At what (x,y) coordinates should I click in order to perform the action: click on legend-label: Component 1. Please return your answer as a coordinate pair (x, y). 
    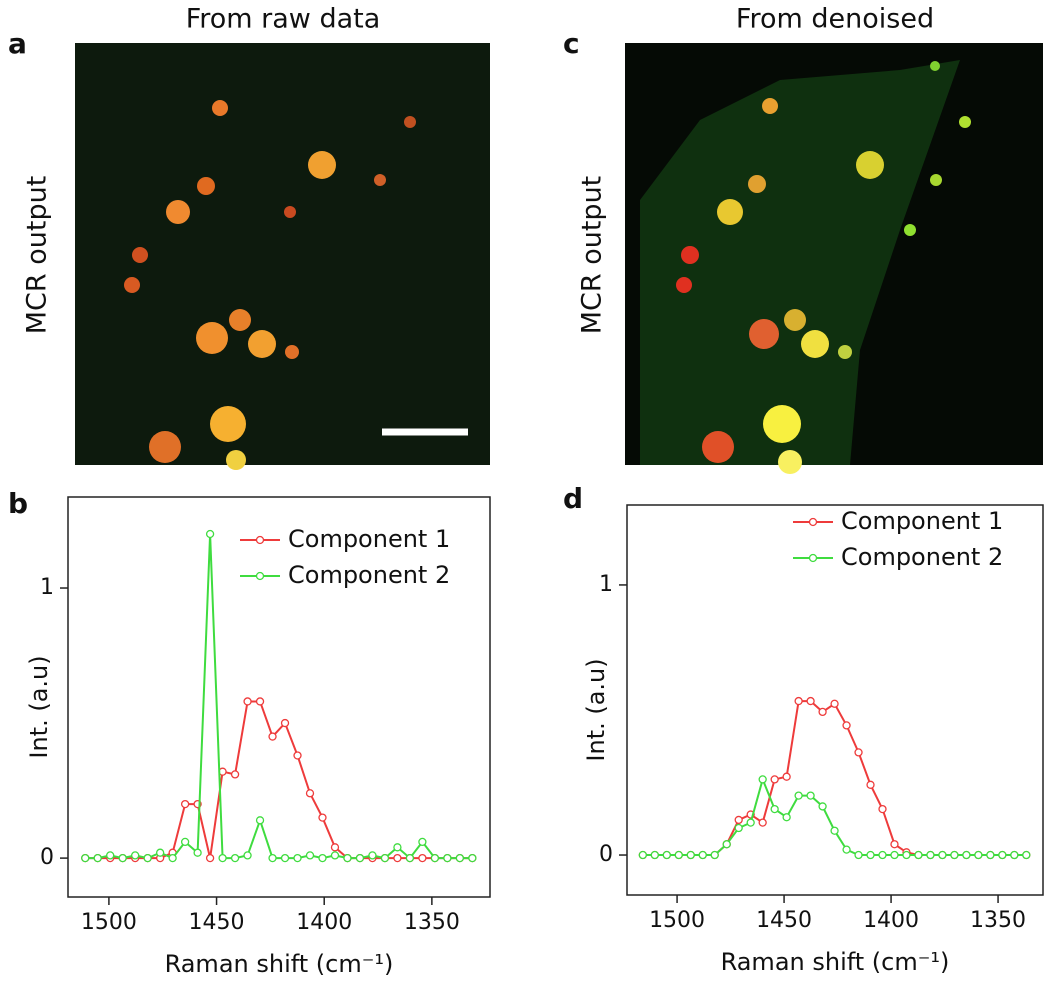
    Looking at the image, I should click on (369, 539).